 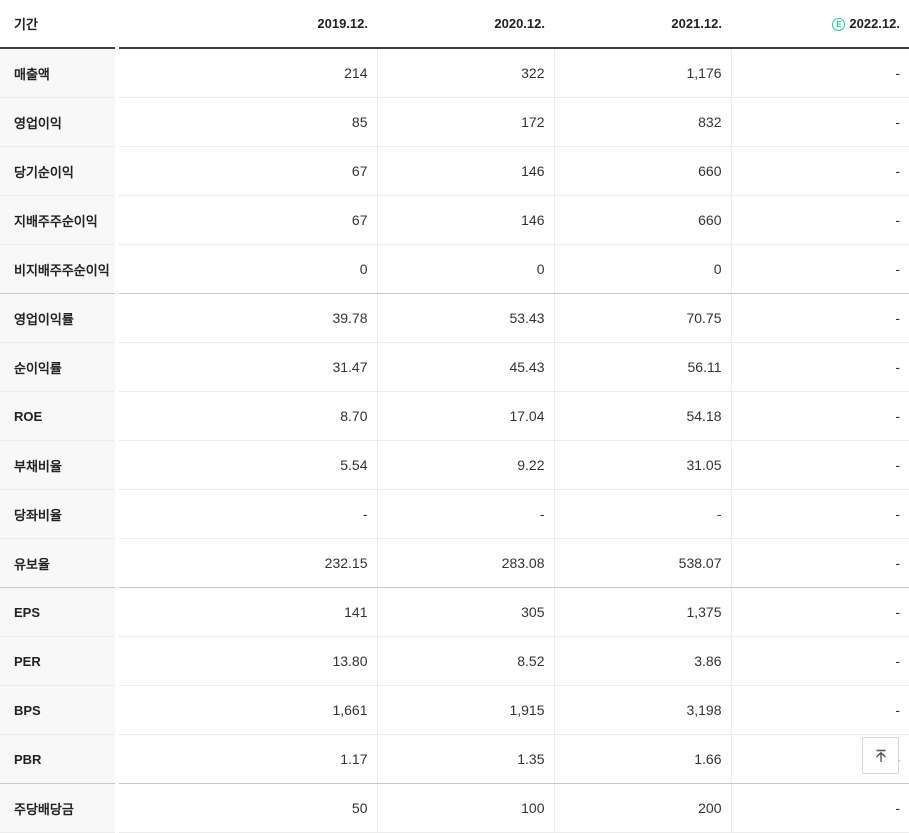 What do you see at coordinates (59, 710) in the screenshot?
I see `row-label: BPS` at bounding box center [59, 710].